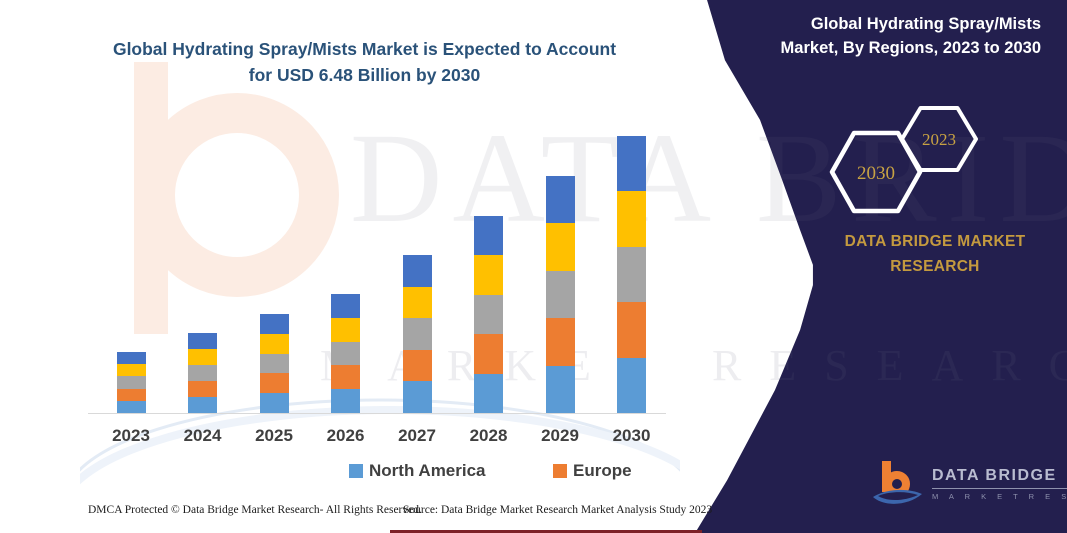 This screenshot has height=533, width=1067. Describe the element at coordinates (560, 247) in the screenshot. I see `bar-segment-2029-unlabeled-yellow` at that location.